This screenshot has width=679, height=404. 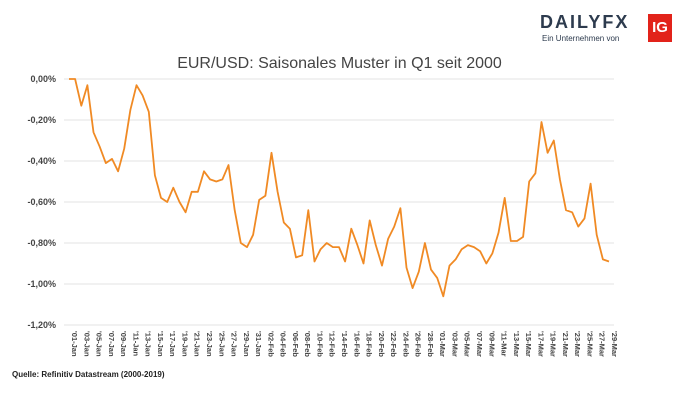 What do you see at coordinates (41, 325) in the screenshot?
I see `y-tick-label: -1,20%` at bounding box center [41, 325].